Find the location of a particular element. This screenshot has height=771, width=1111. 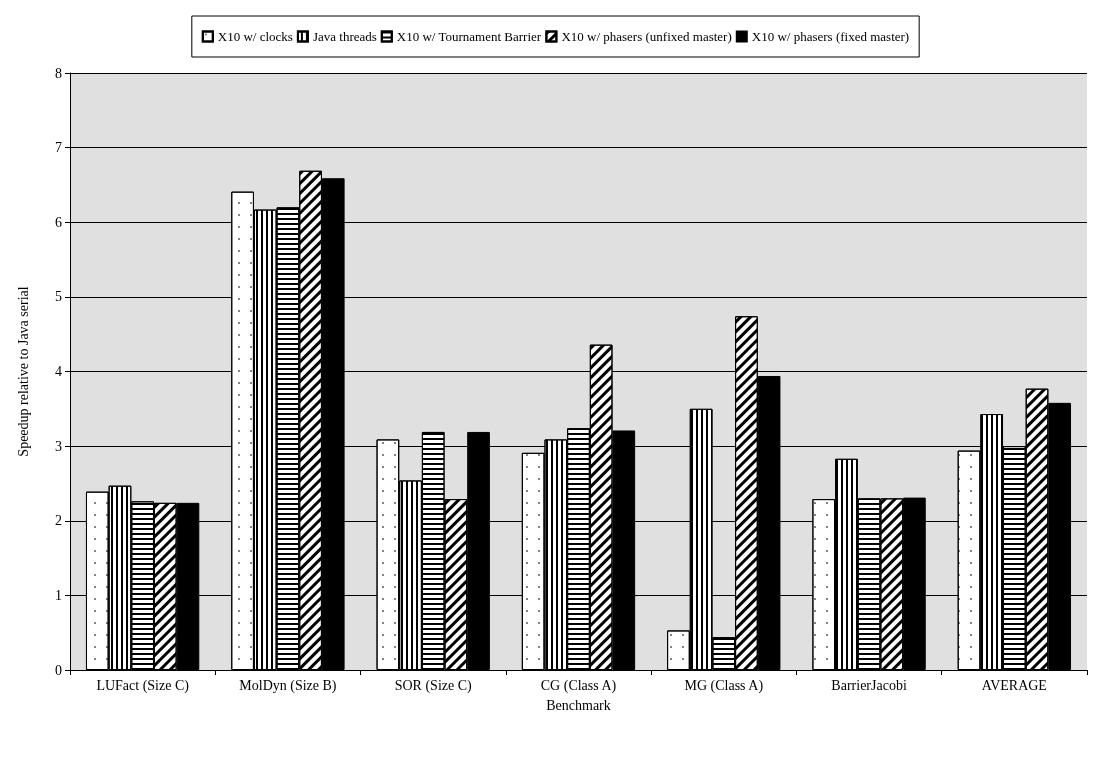

y-tick-label: 6 is located at coordinates (58, 222).